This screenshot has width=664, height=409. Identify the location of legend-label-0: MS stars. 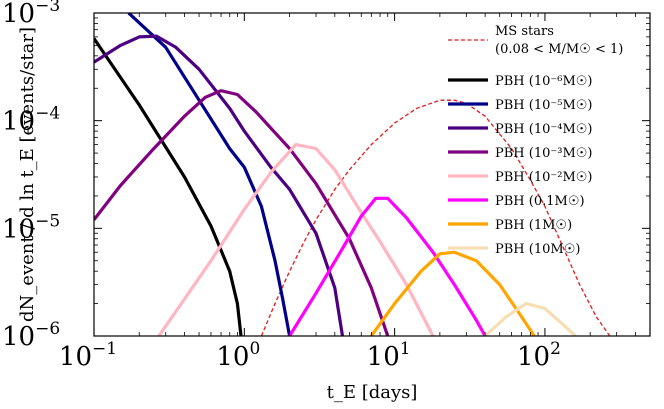
(524, 31).